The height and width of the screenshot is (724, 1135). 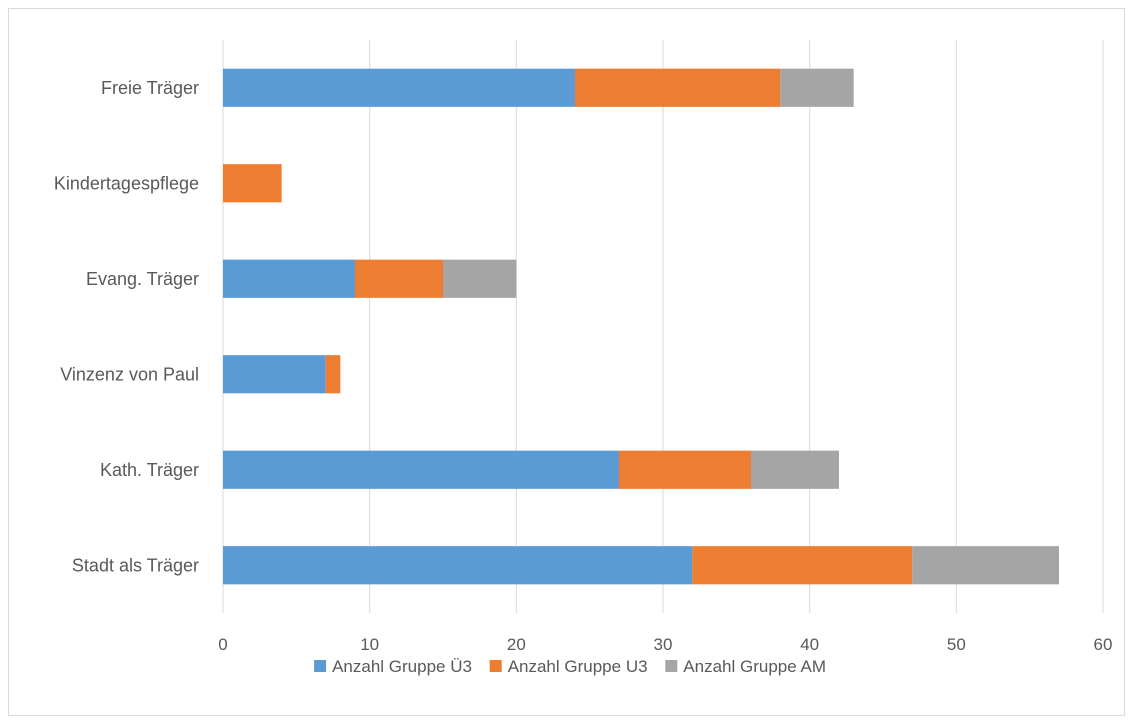 What do you see at coordinates (578, 666) in the screenshot?
I see `legend-label: Anzahl Gruppe U3` at bounding box center [578, 666].